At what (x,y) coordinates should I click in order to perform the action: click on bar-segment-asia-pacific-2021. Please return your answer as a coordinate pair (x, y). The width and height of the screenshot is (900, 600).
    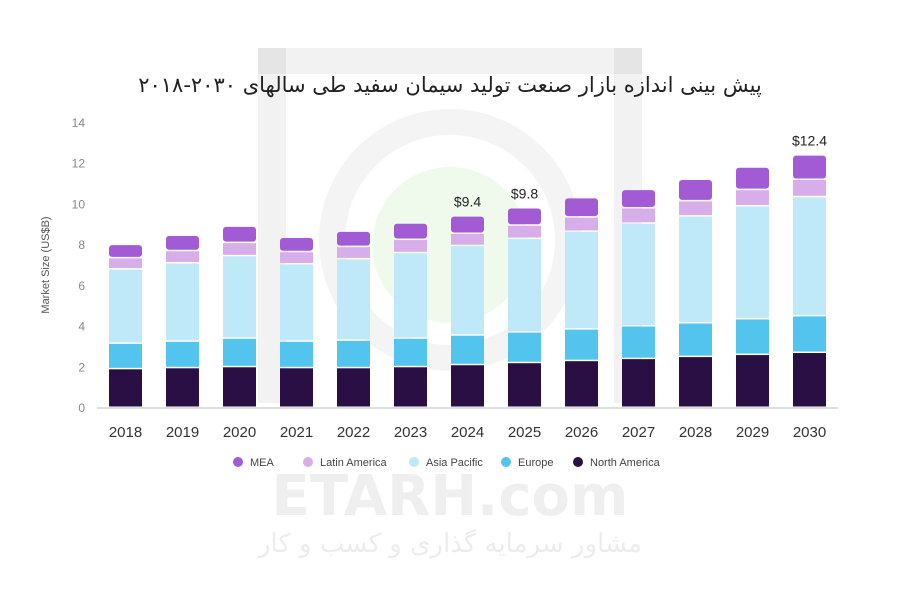
    Looking at the image, I should click on (296, 302).